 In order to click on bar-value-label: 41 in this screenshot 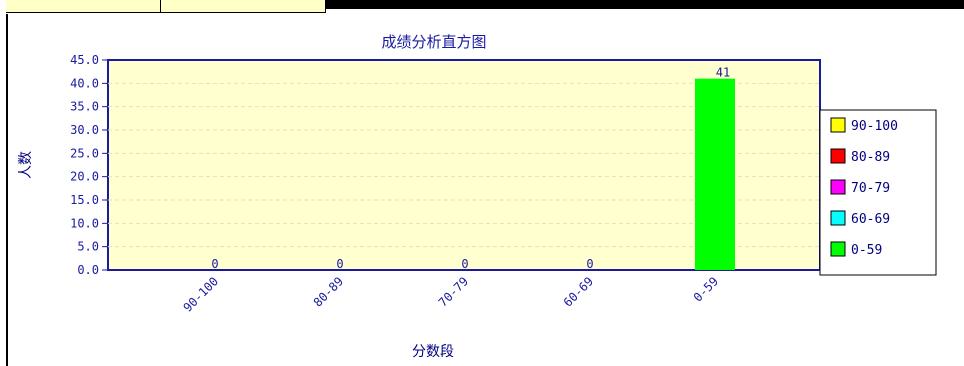, I will do `click(723, 73)`.